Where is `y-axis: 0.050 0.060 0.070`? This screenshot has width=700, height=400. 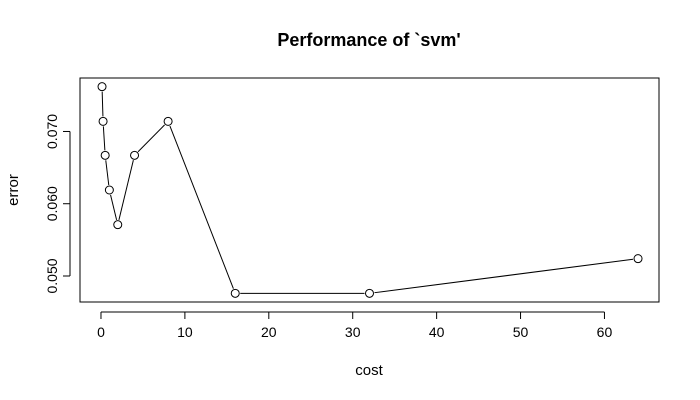 y-axis: 0.050 0.060 0.070 is located at coordinates (57, 204).